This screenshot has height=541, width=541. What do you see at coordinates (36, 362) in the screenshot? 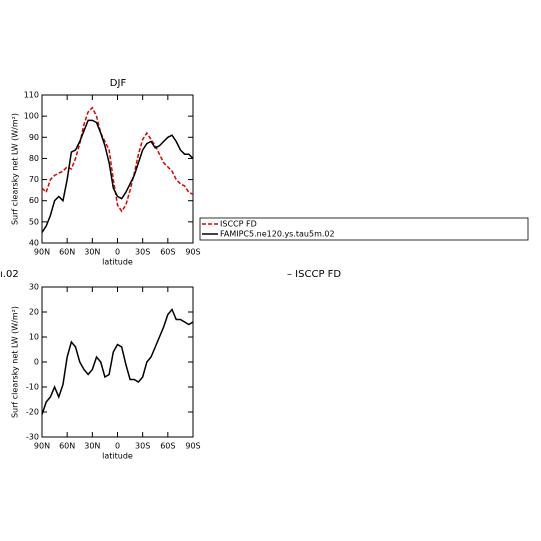
I see `y-tick-label: 0` at bounding box center [36, 362].